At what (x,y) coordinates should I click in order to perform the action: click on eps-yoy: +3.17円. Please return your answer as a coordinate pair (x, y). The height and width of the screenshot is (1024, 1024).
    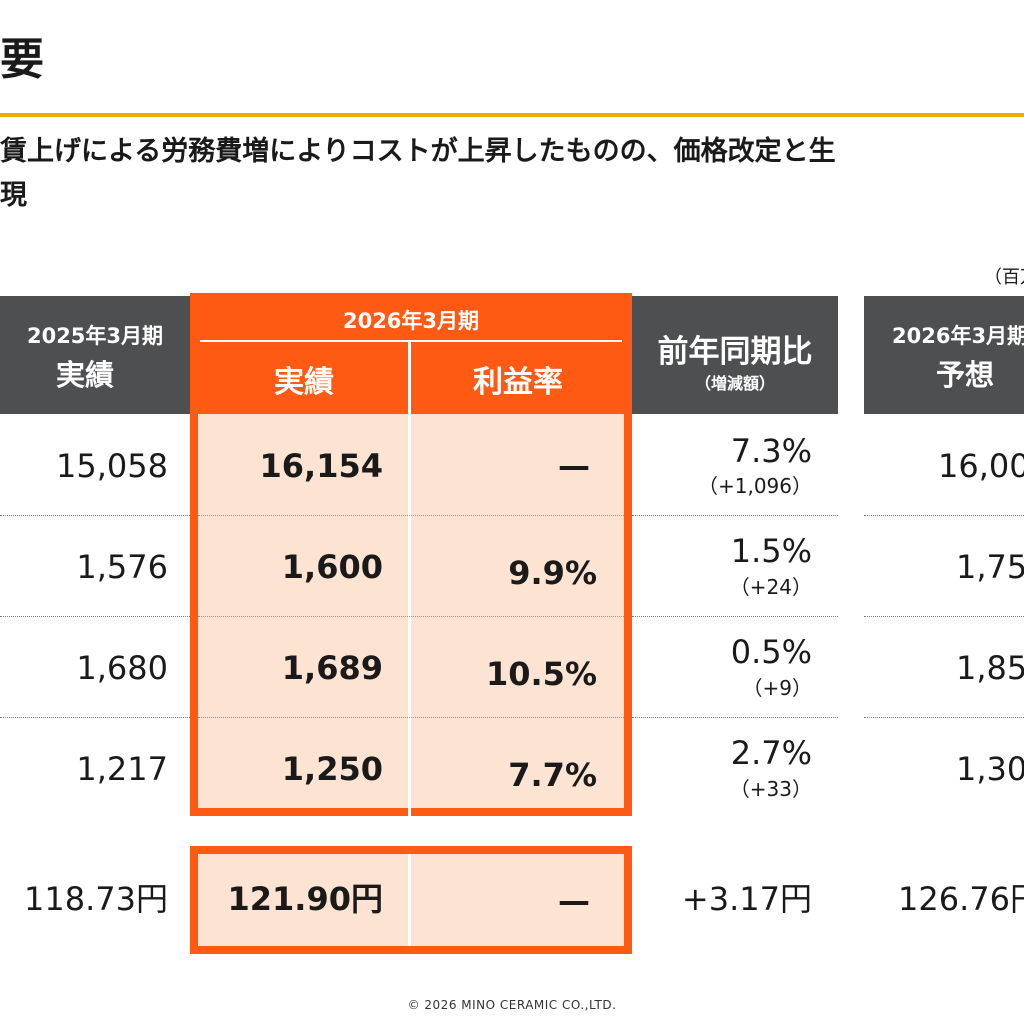
    Looking at the image, I should click on (746, 899).